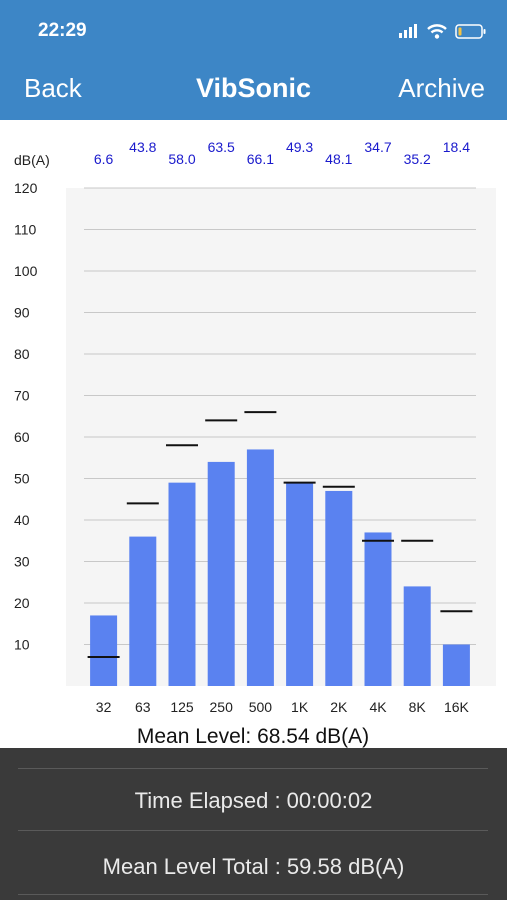  Describe the element at coordinates (339, 707) in the screenshot. I see `x-tick-label: 2K` at that location.